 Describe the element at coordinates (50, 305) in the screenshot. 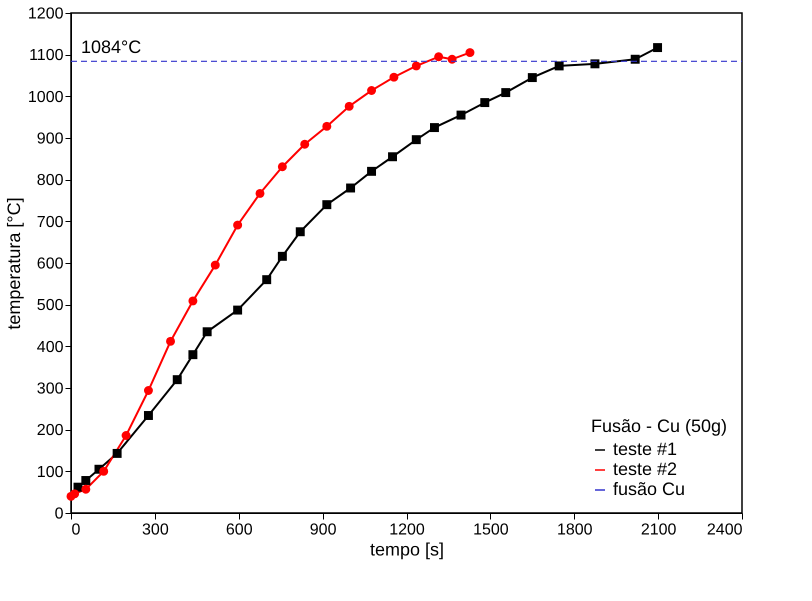

I see `y-tick-label: 500` at that location.